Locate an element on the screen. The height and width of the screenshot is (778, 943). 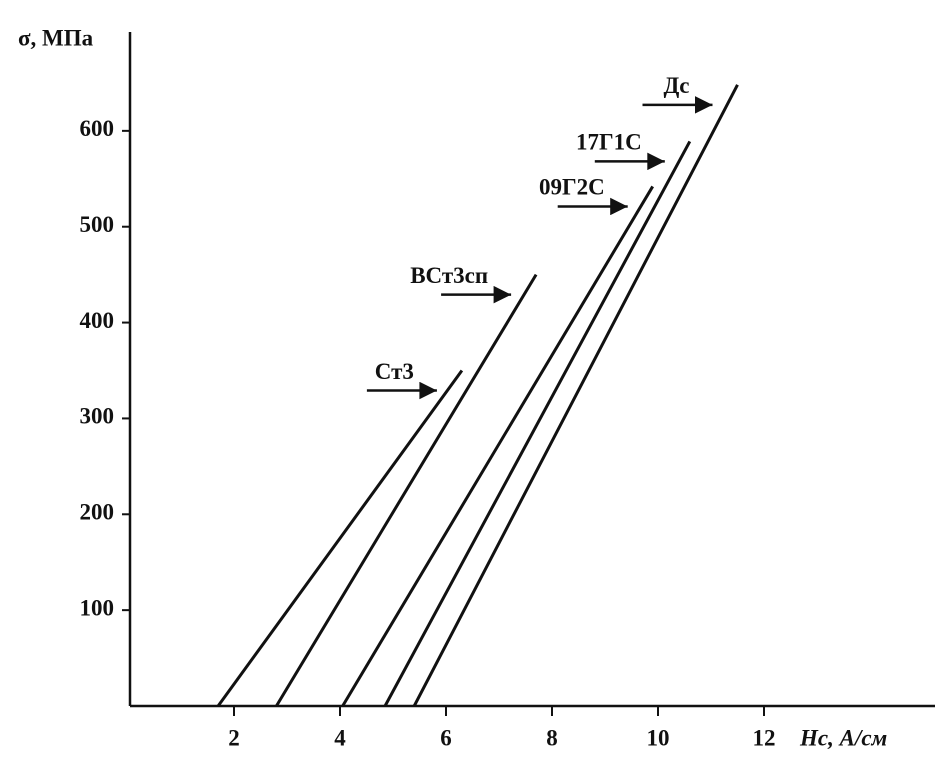
y-tick-label: 200 is located at coordinates (97, 512).